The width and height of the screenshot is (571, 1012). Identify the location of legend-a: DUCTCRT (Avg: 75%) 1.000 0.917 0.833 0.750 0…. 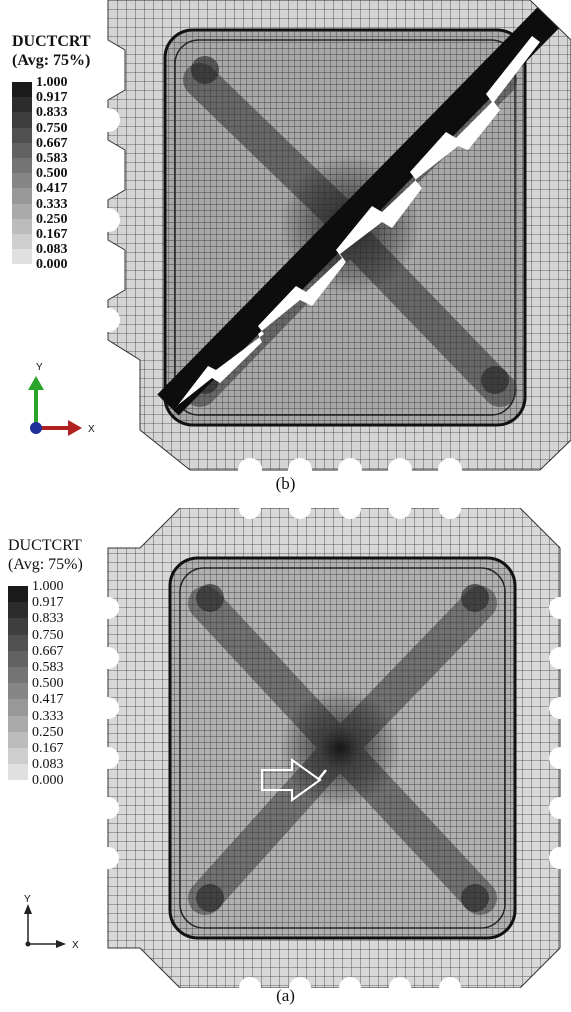
(45, 663).